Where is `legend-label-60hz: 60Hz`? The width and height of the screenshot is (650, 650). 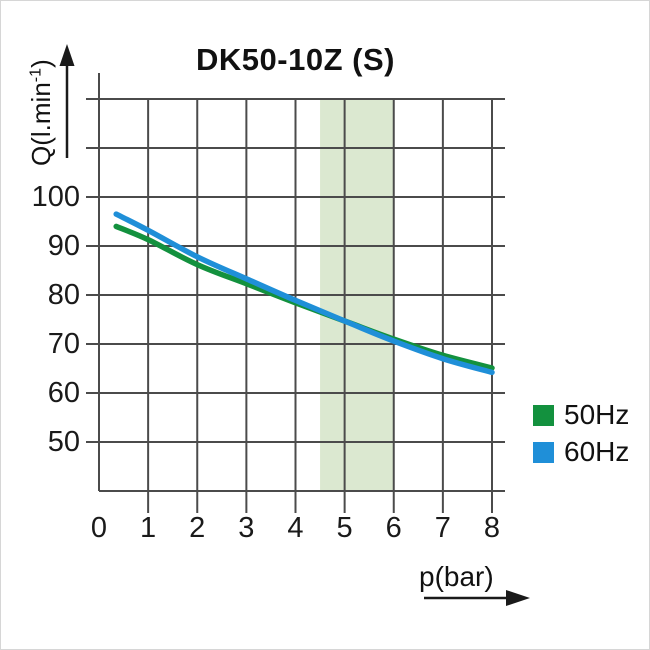 legend-label-60hz: 60Hz is located at coordinates (597, 451).